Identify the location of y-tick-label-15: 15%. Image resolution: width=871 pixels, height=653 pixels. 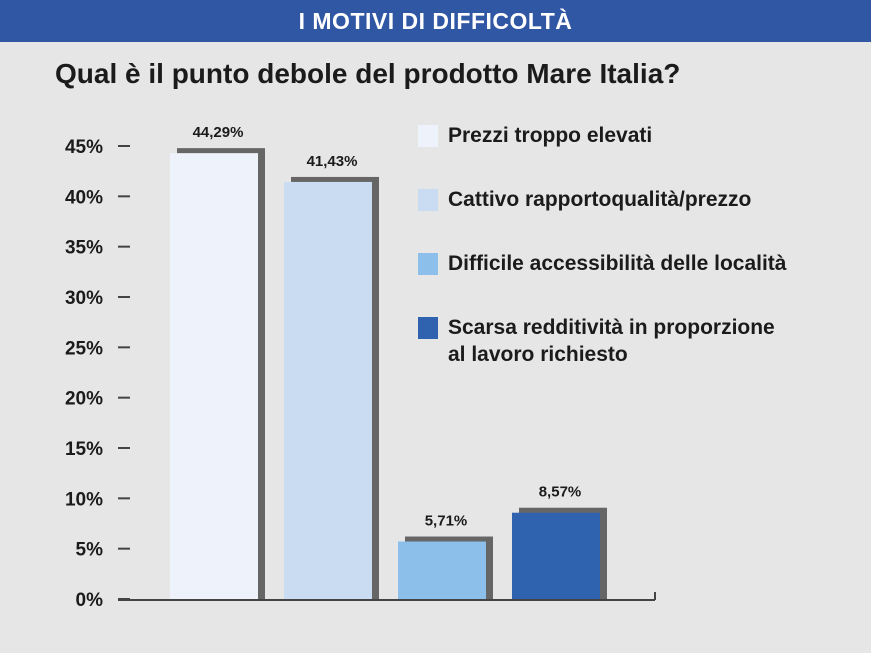
(84, 449).